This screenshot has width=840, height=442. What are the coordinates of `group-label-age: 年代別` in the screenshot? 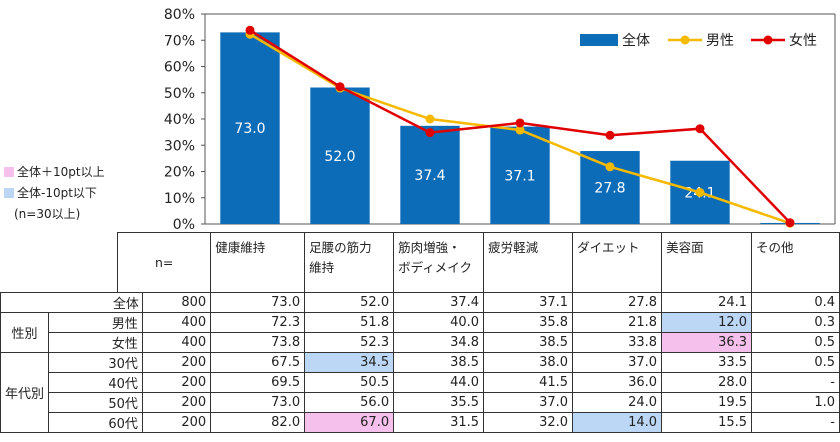 It's located at (25, 392).